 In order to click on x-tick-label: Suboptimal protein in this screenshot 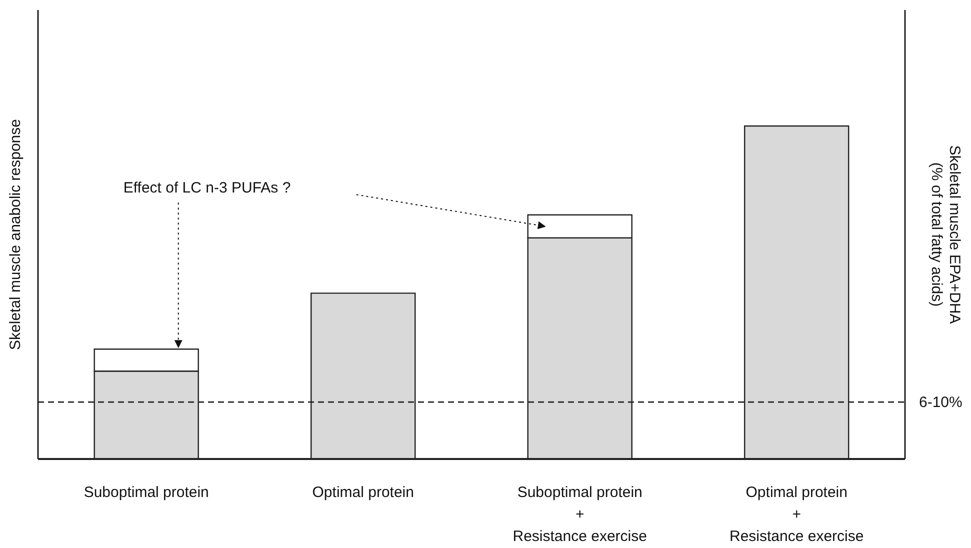, I will do `click(146, 492)`.